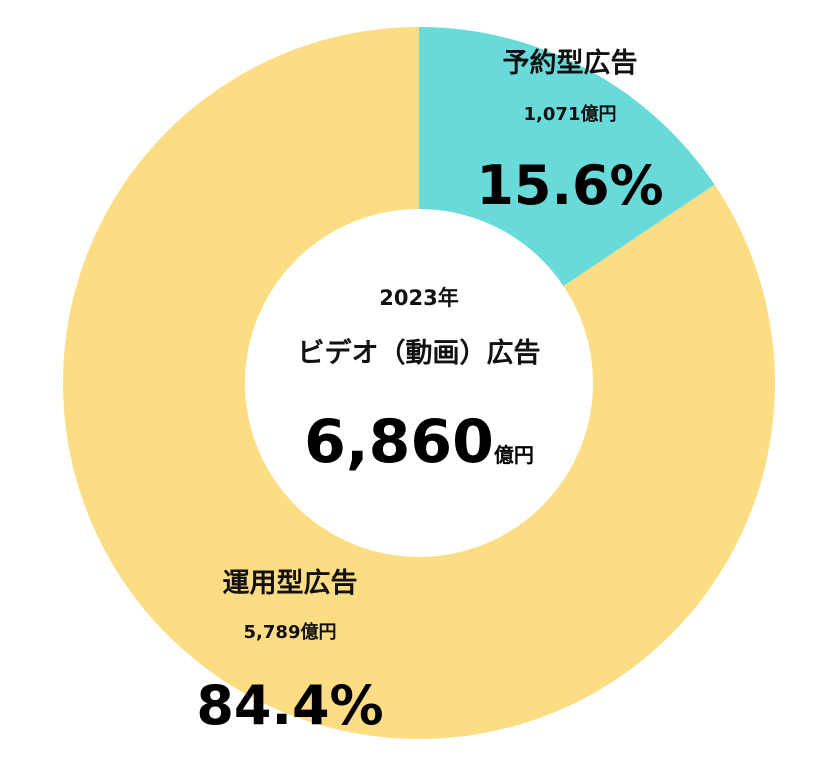 This screenshot has height=777, width=814. Describe the element at coordinates (514, 455) in the screenshot. I see `center-total-unit: 億円` at that location.